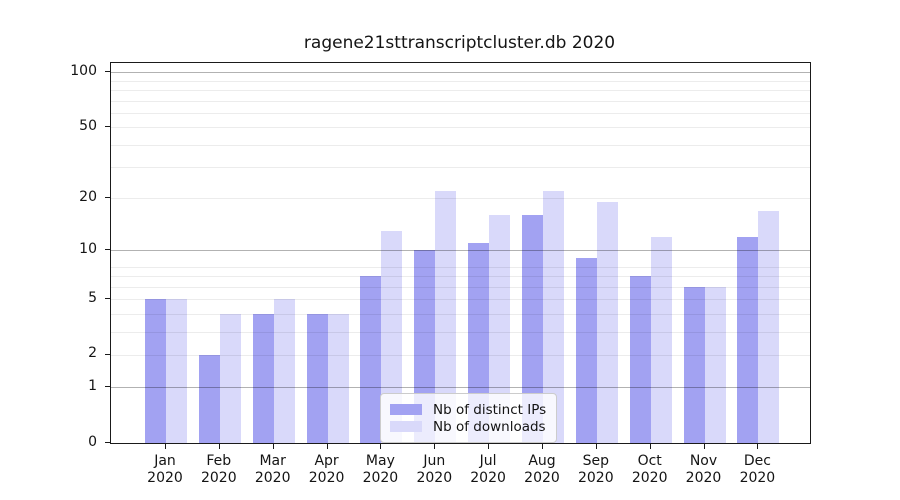 This screenshot has height=500, width=900. Describe the element at coordinates (532, 329) in the screenshot. I see `bar-aug-distinct-ips` at that location.